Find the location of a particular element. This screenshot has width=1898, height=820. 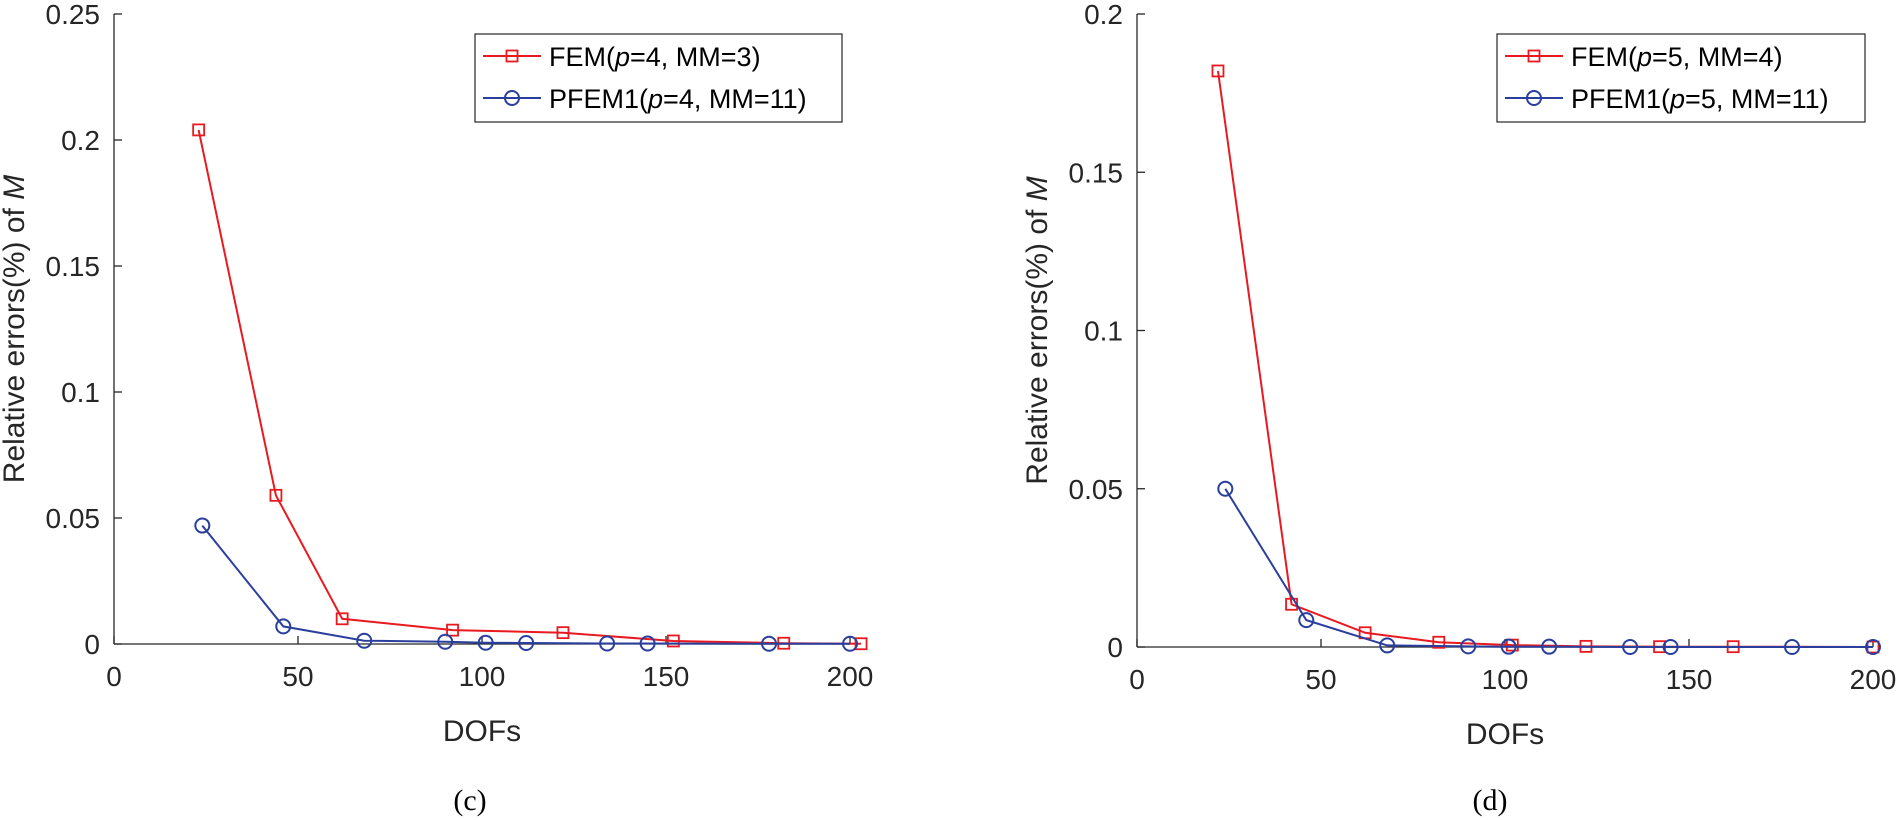

legend-entry-0: FEM(p=4, MM=3) is located at coordinates (655, 57).